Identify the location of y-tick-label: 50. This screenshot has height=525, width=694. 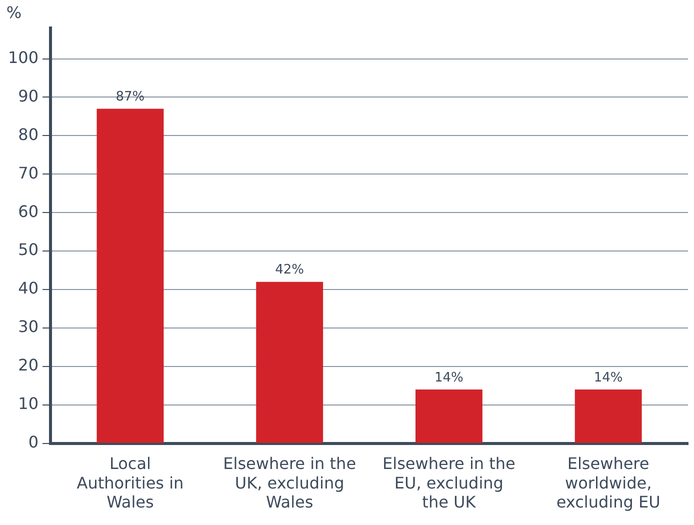
(28, 250).